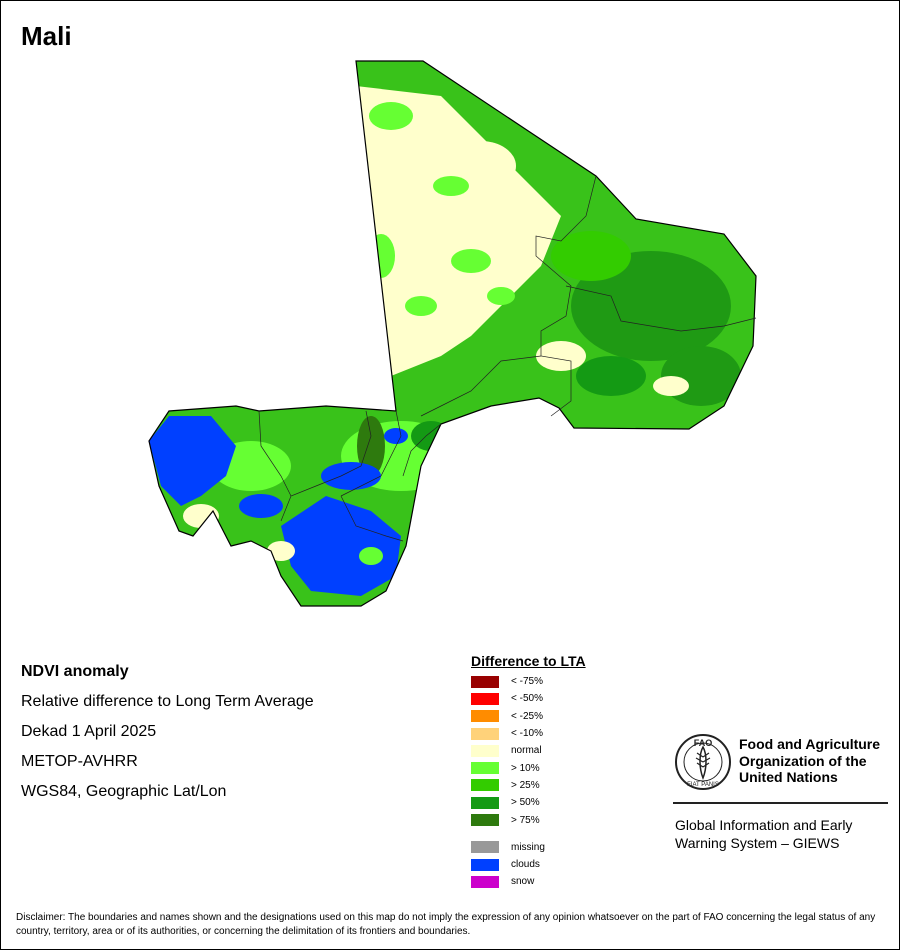 This screenshot has height=950, width=900. I want to click on product-description: Relative difference to Long Term Average, so click(167, 701).